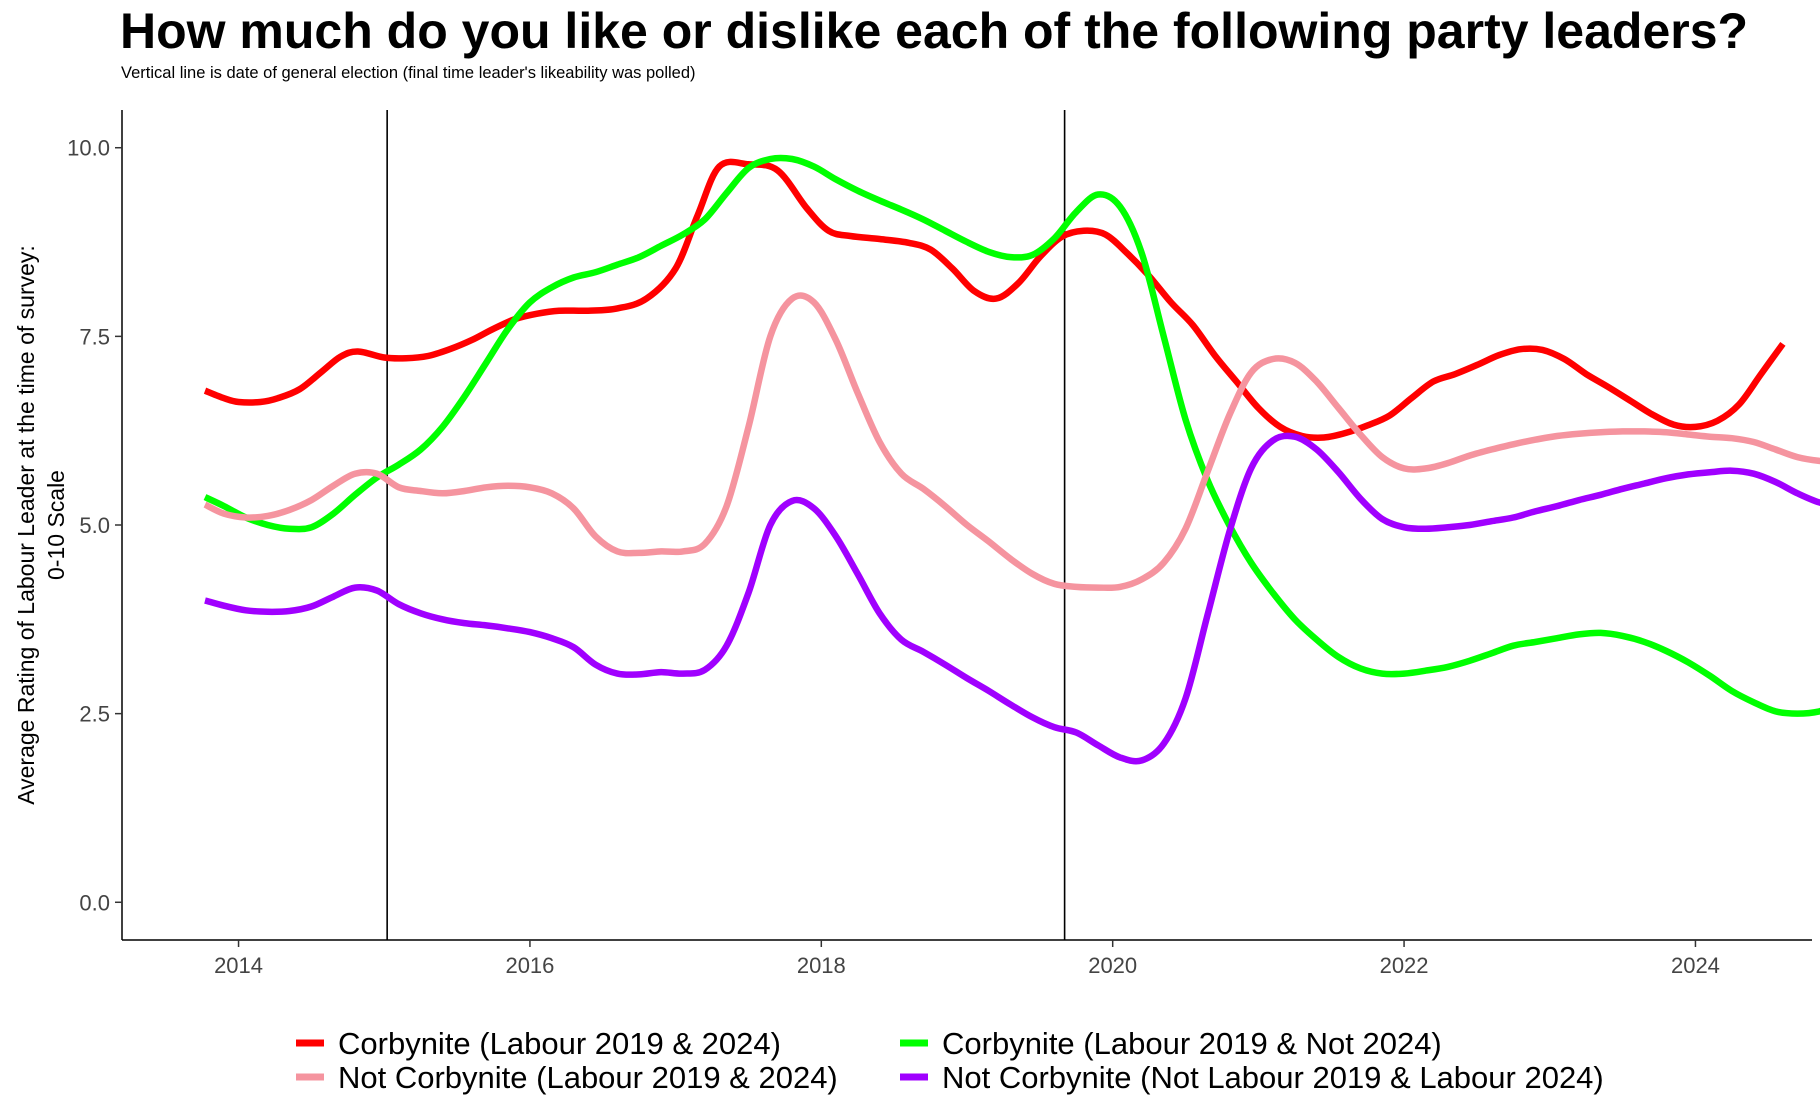 This screenshot has height=1106, width=1820. I want to click on x-tick-label: 2024, so click(1695, 965).